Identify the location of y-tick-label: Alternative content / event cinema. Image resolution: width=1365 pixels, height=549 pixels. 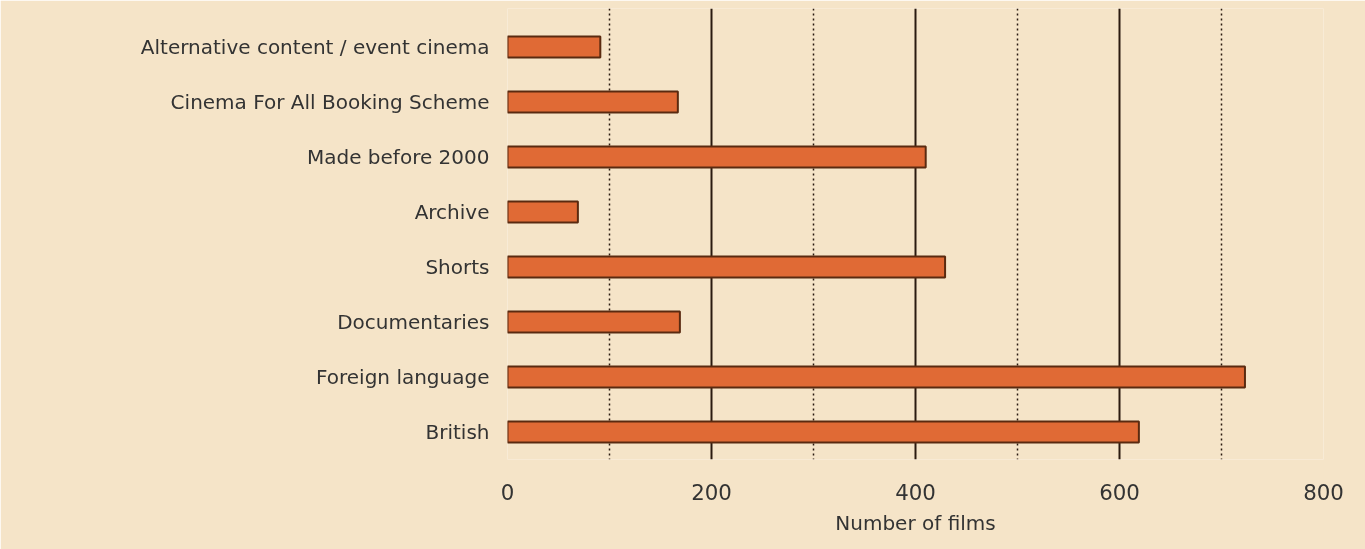
(315, 47).